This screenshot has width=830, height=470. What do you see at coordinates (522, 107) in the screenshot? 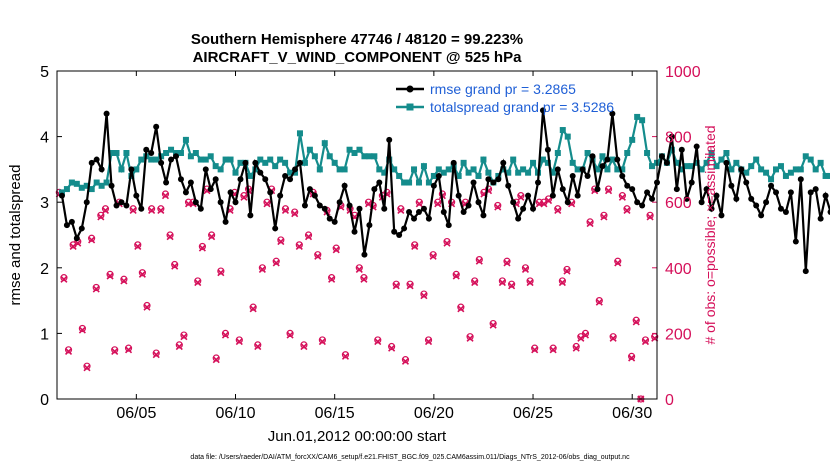
I see `legend-spread-label: totalspread grand pr = 3.5286` at bounding box center [522, 107].